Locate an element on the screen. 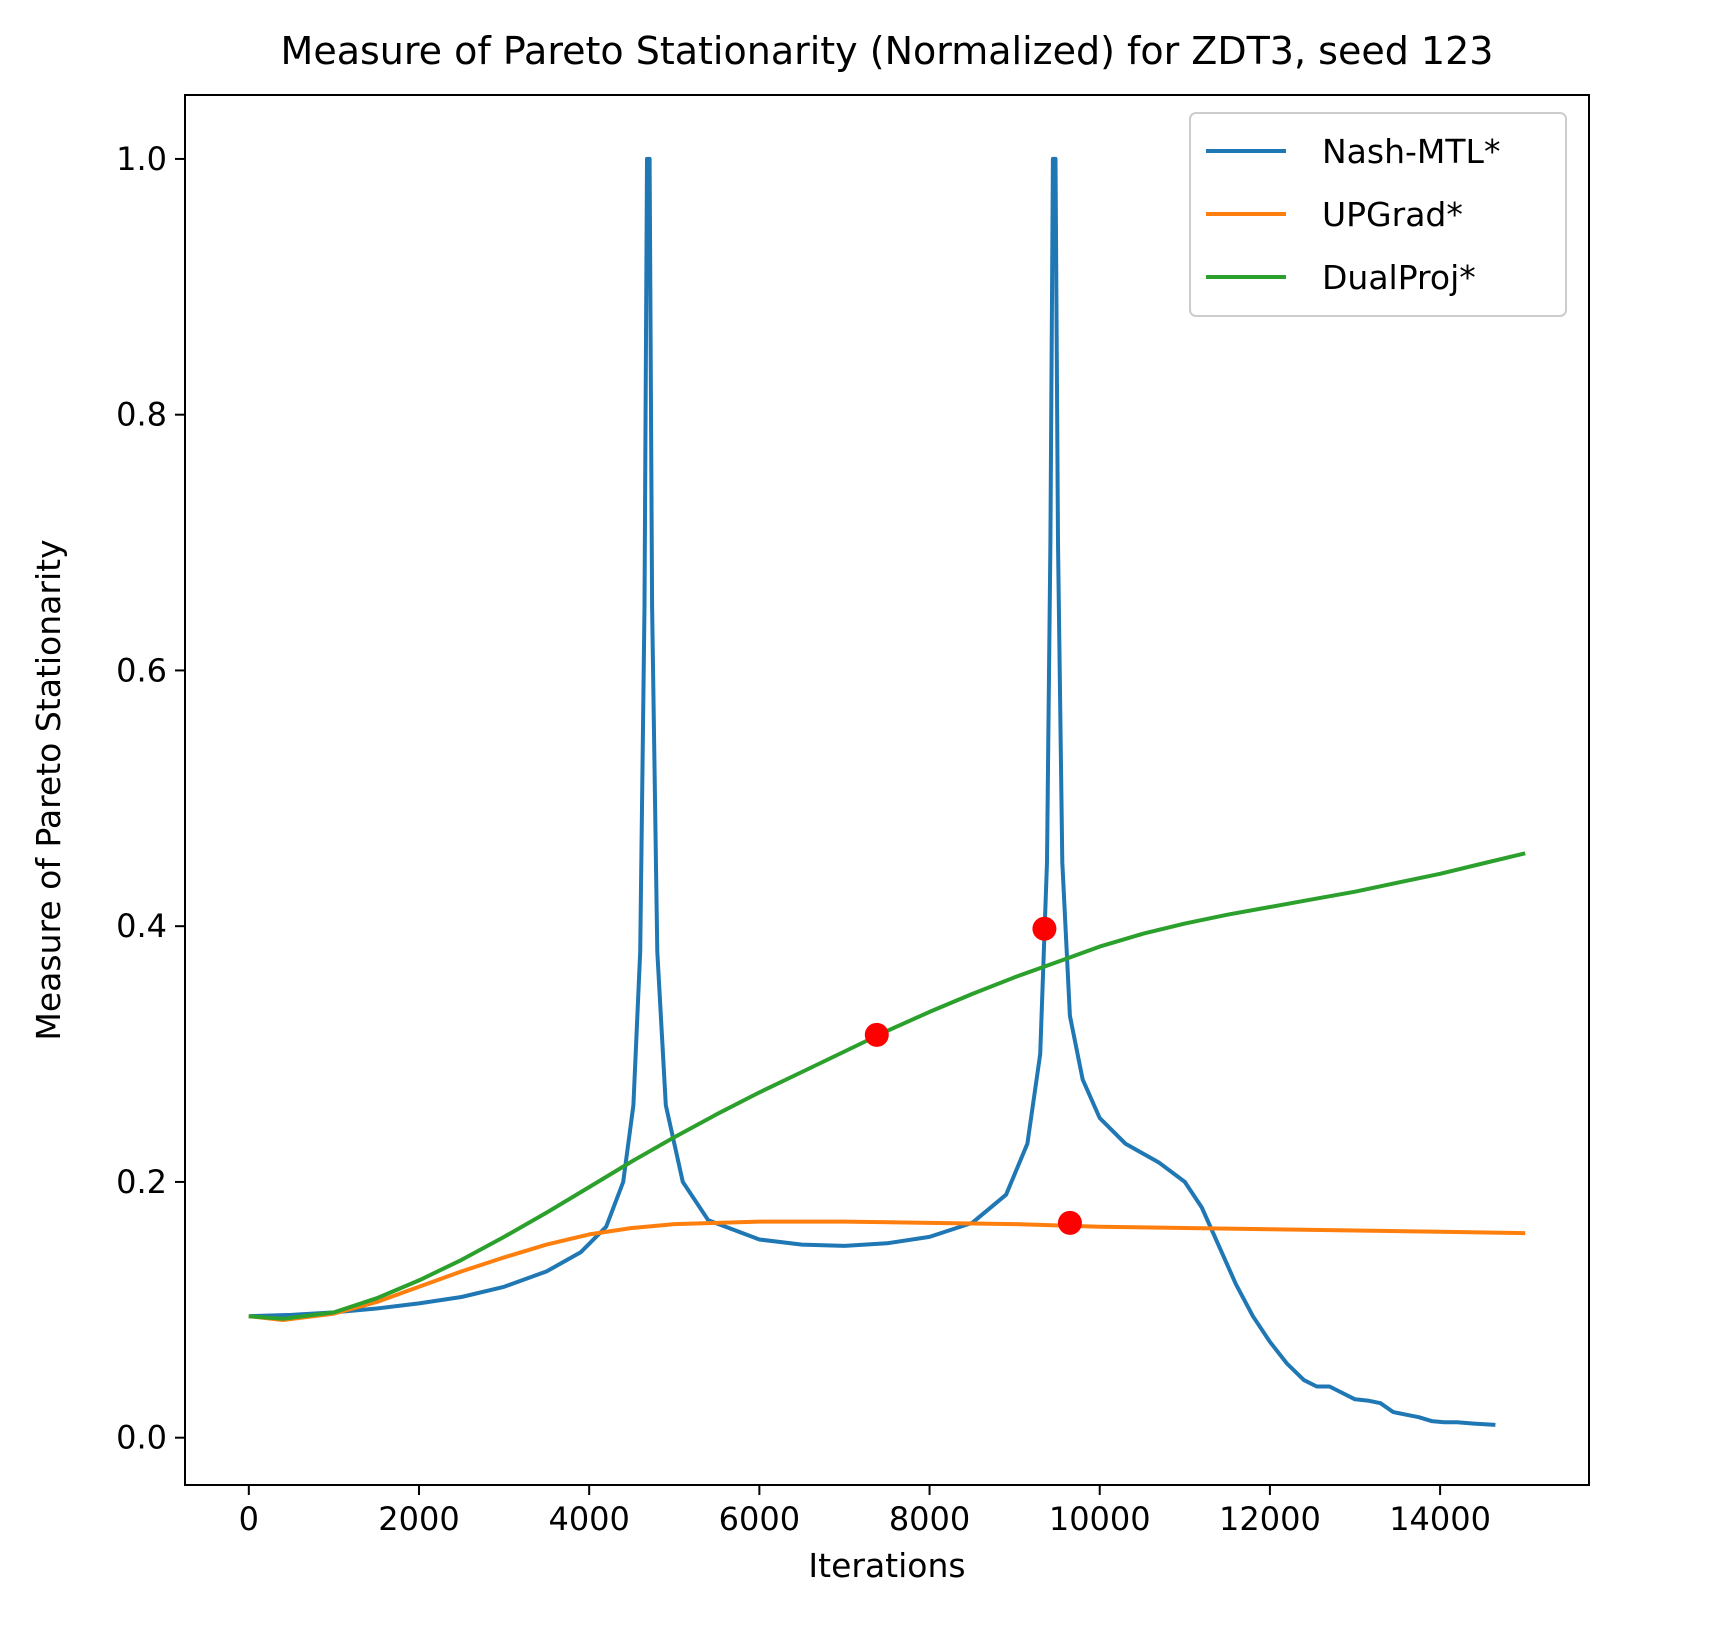  y-tick-label: 0.0 is located at coordinates (141, 1438).